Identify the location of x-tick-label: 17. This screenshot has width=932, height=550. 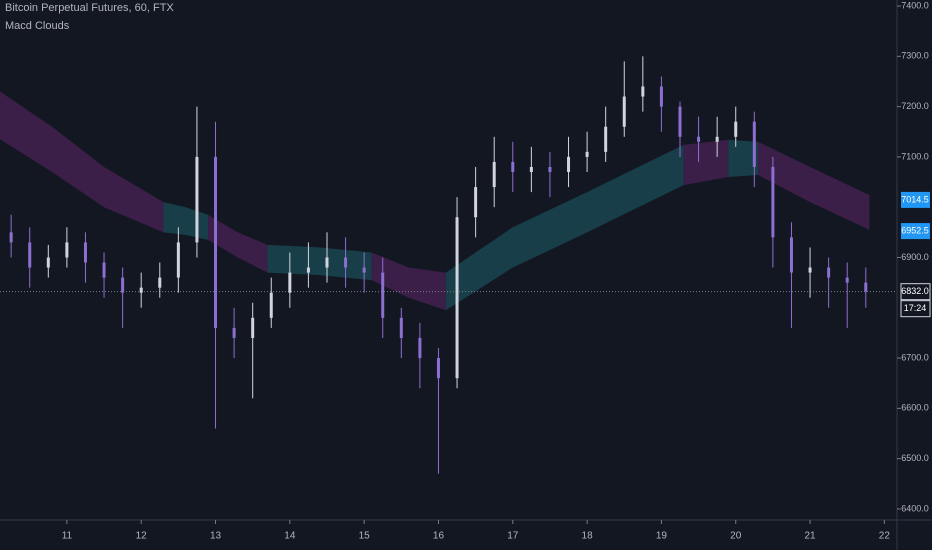
(513, 536).